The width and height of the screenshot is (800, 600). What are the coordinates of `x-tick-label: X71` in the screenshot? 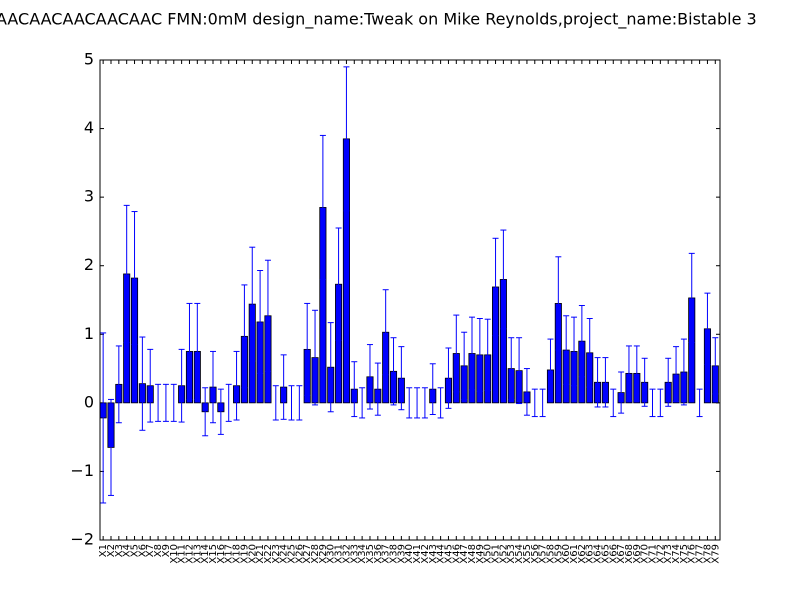 It's located at (653, 554).